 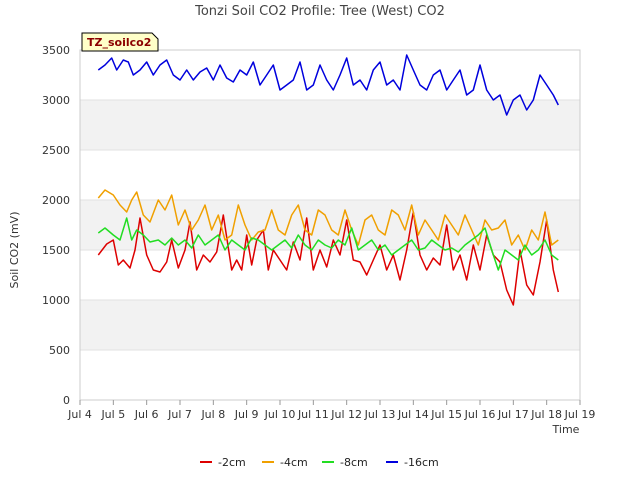 I want to click on x-tick-label: Jul 8, so click(x=212, y=414).